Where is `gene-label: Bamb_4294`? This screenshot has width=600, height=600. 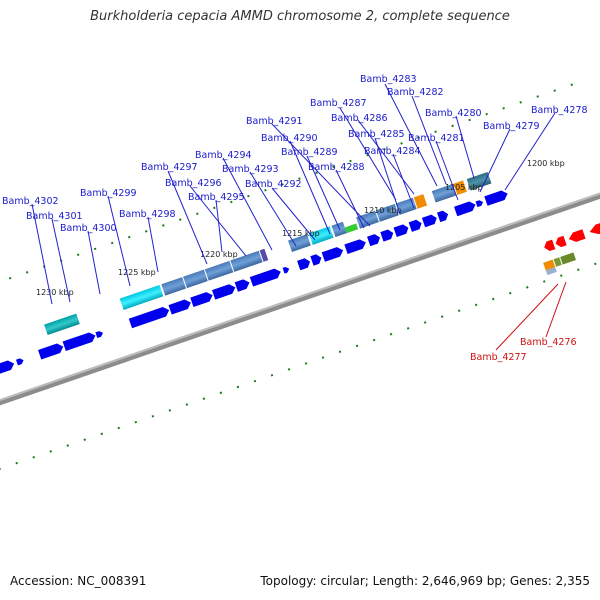 gene-label: Bamb_4294 is located at coordinates (223, 155).